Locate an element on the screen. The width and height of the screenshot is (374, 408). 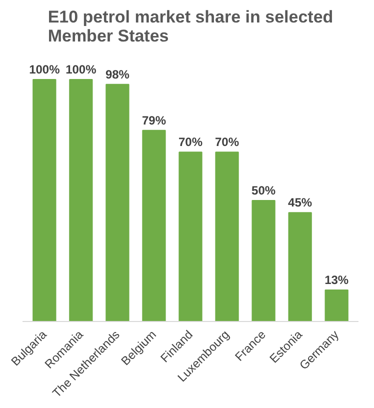
data-label: 50% is located at coordinates (264, 191).